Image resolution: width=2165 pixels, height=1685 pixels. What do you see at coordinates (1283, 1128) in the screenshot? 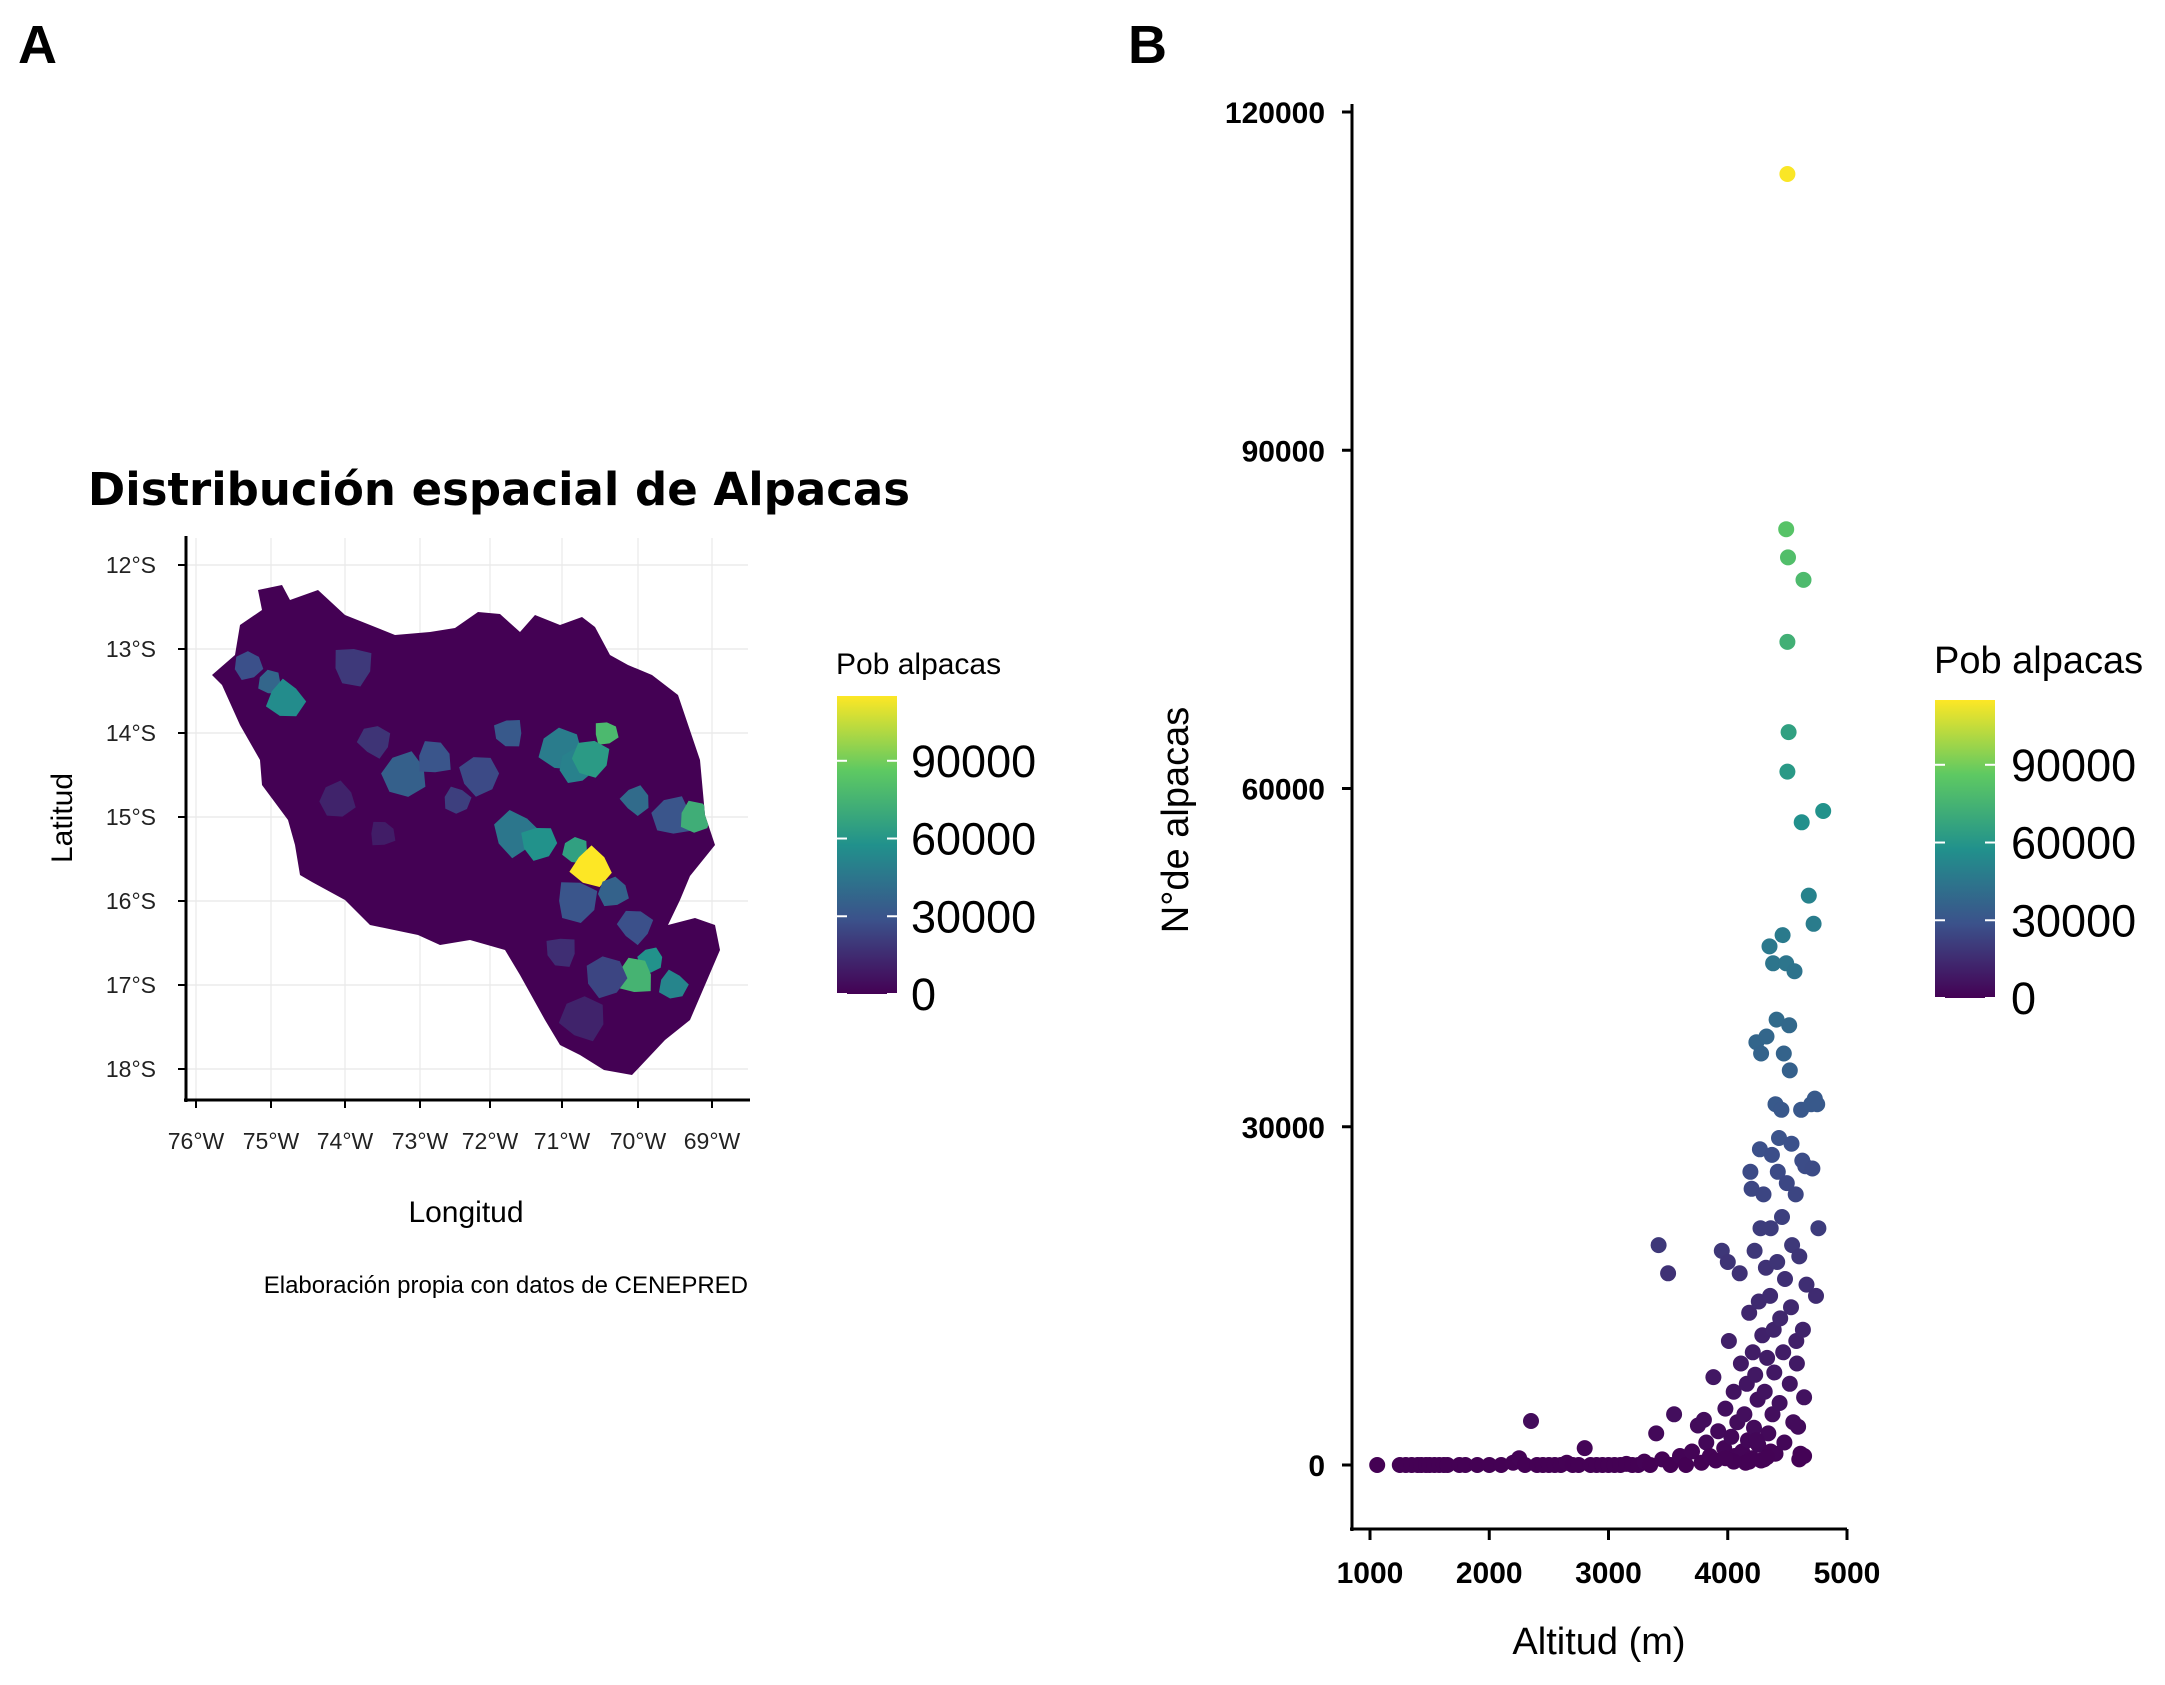
I see `scatter-y-tick-label: 30000` at bounding box center [1283, 1128].